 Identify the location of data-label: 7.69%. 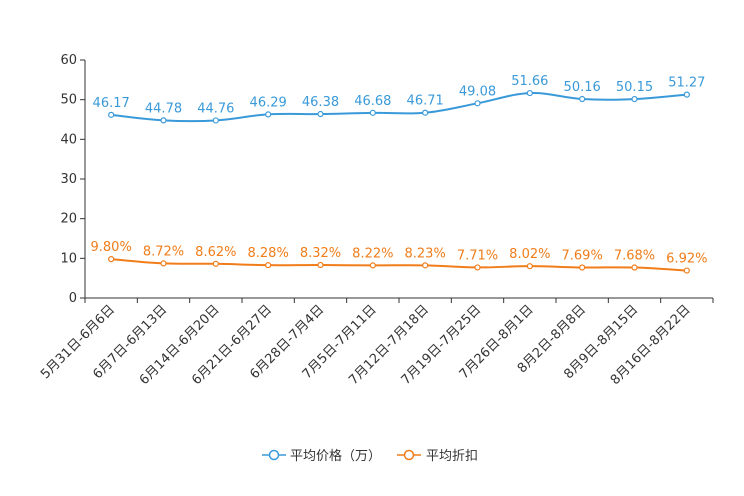
(582, 255).